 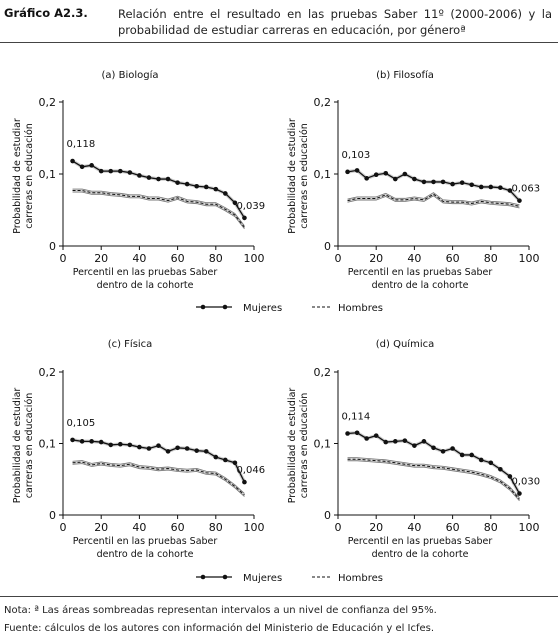 What do you see at coordinates (356, 416) in the screenshot?
I see `data-label-start: 0,114` at bounding box center [356, 416].